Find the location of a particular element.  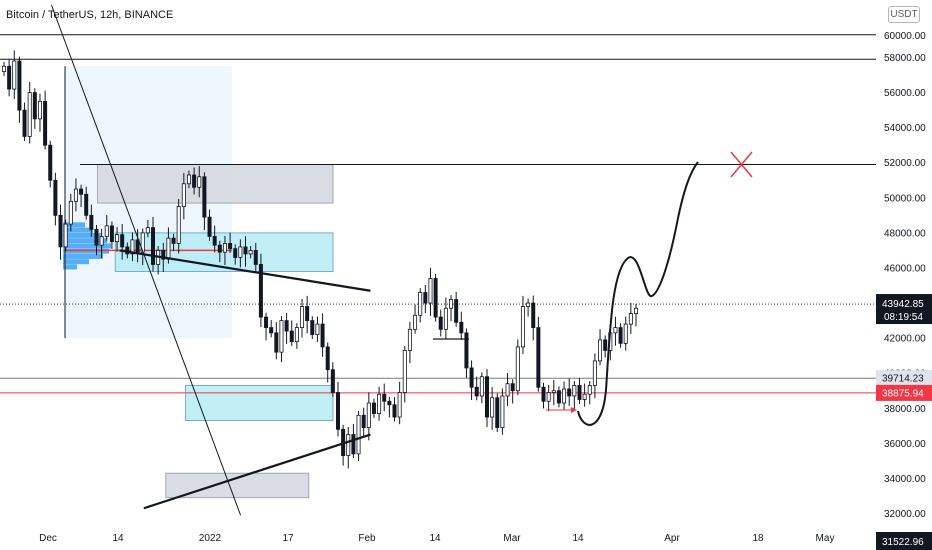

price-scale-label: 48000.00 is located at coordinates (905, 233).